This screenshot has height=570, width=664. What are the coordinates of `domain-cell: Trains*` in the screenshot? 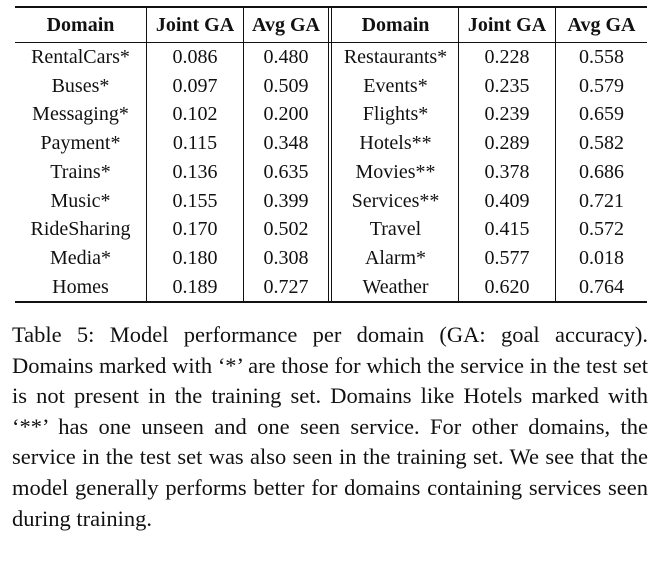 It's located at (80, 171).